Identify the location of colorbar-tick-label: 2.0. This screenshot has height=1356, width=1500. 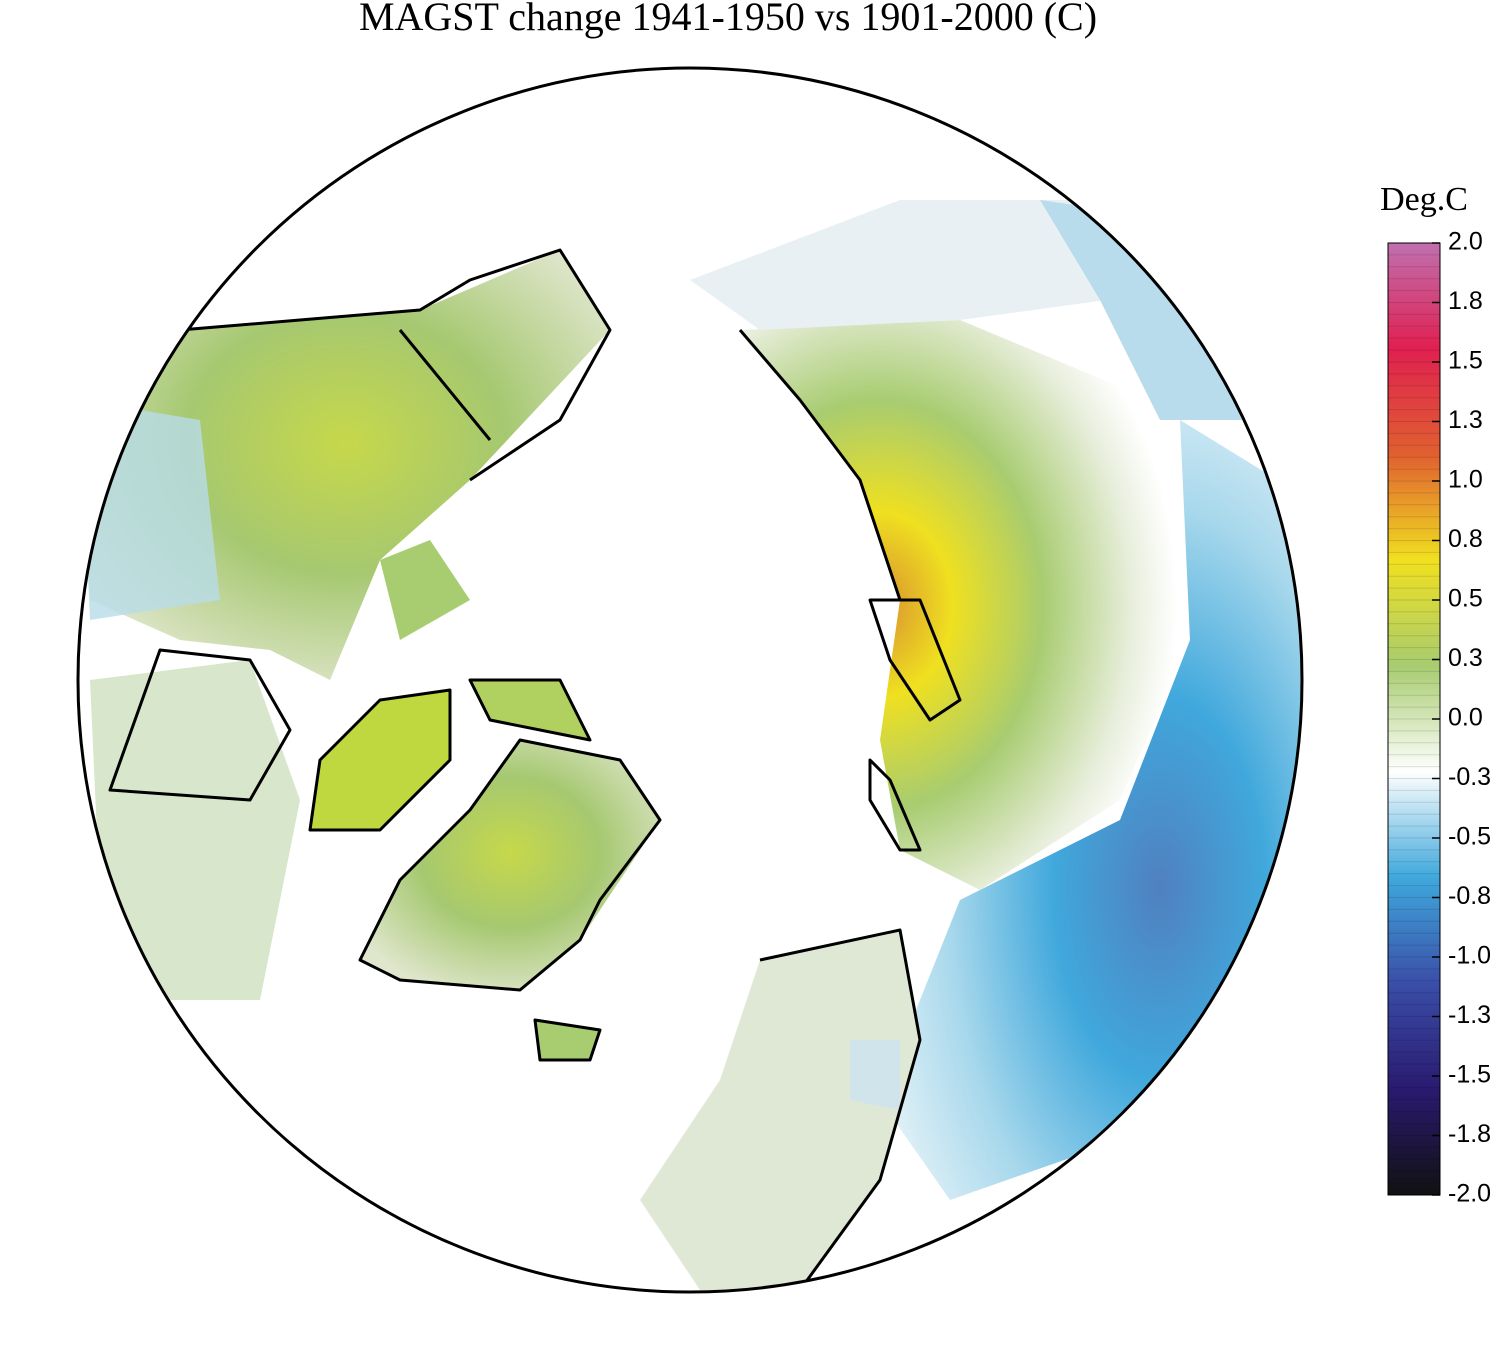
(1465, 242).